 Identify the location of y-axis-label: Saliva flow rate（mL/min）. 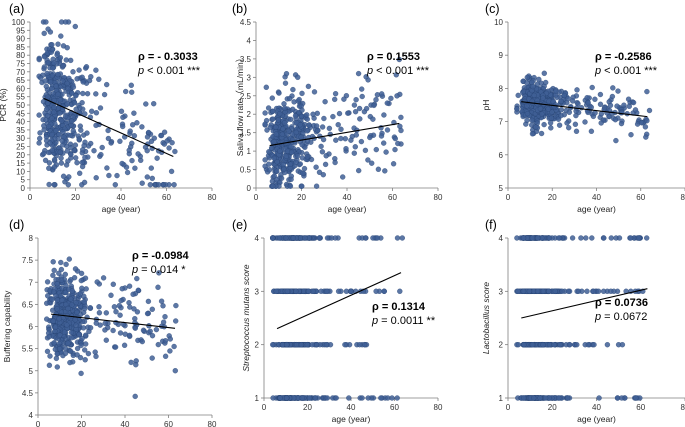
(240, 105).